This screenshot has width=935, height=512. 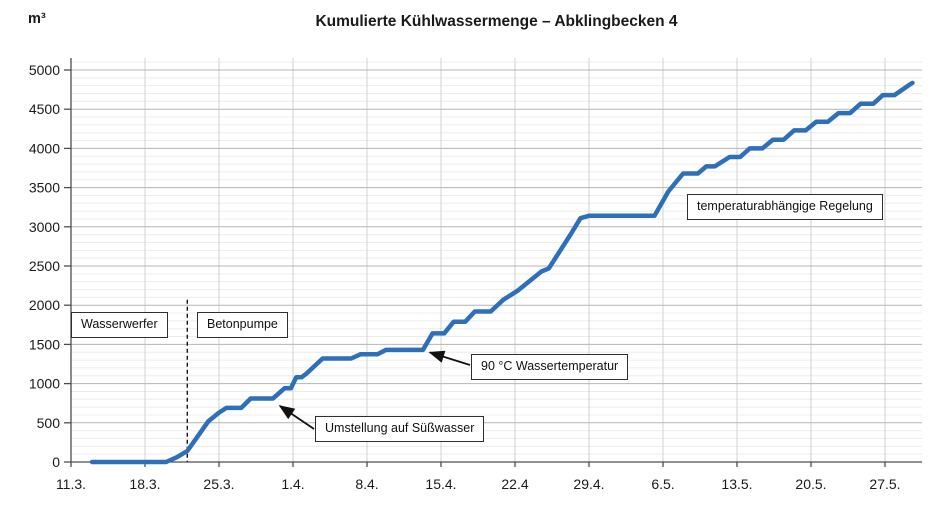 What do you see at coordinates (37, 19) in the screenshot?
I see `y-axis-unit-label: m³` at bounding box center [37, 19].